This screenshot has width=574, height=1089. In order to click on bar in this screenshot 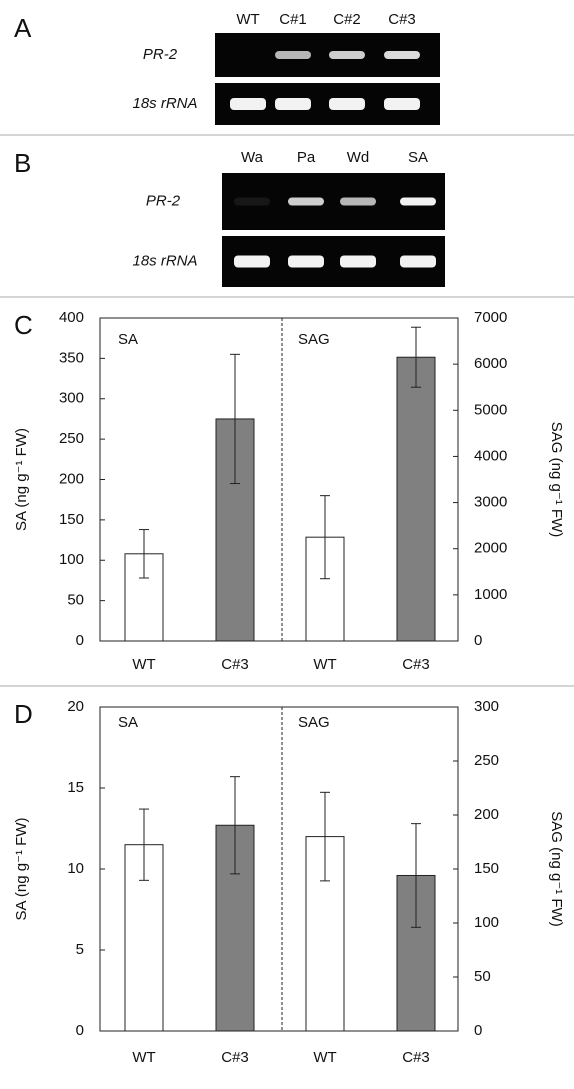, I will do `click(416, 499)`.